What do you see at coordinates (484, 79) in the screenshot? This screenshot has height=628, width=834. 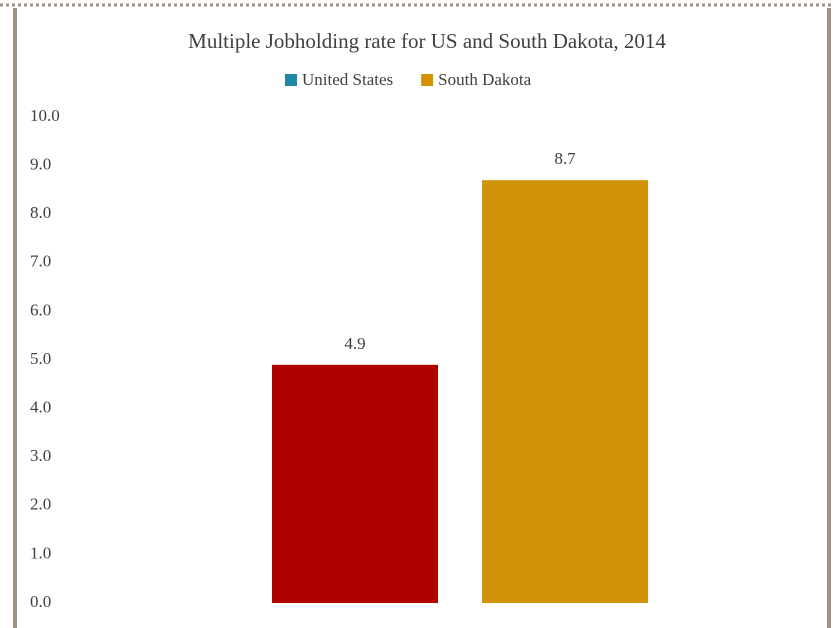 I see `legend-label: South Dakota` at bounding box center [484, 79].